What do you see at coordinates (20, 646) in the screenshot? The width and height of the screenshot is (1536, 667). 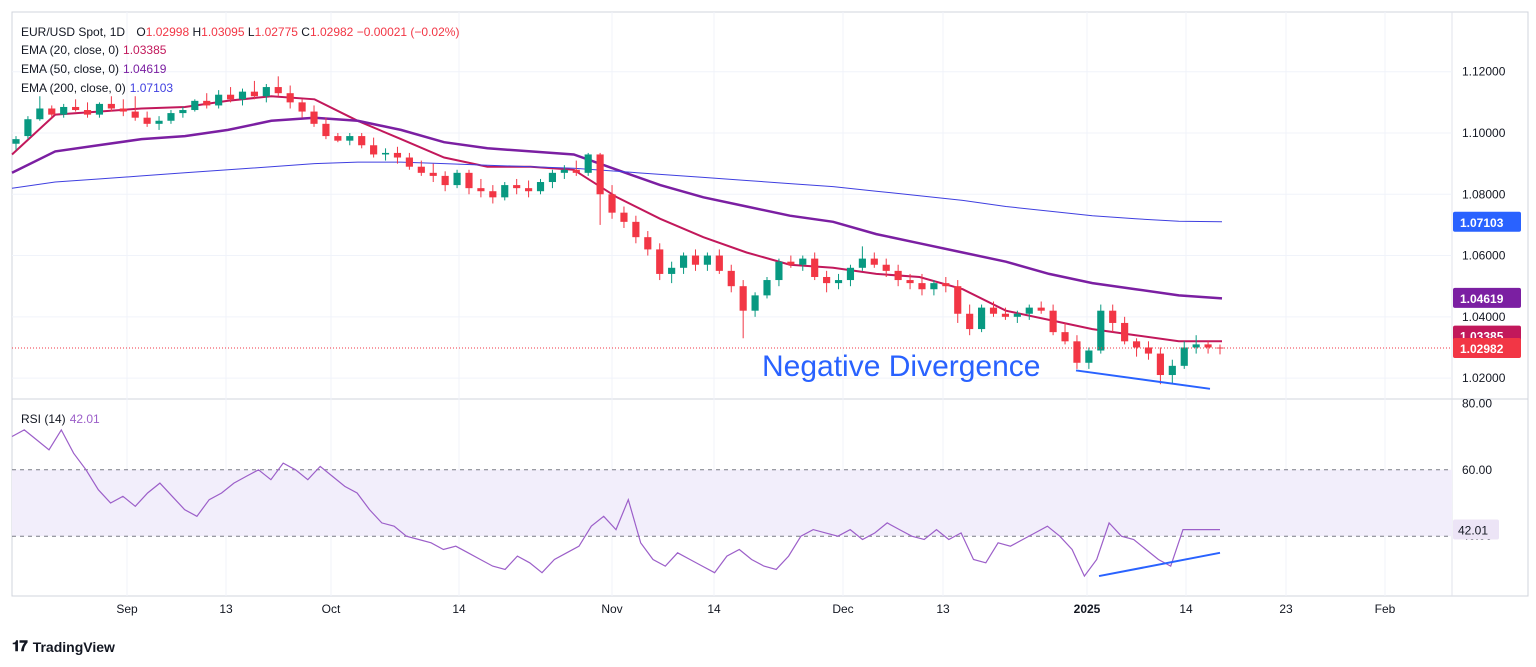 I see `tradingview-logo-icon: 𝟏𝟕` at bounding box center [20, 646].